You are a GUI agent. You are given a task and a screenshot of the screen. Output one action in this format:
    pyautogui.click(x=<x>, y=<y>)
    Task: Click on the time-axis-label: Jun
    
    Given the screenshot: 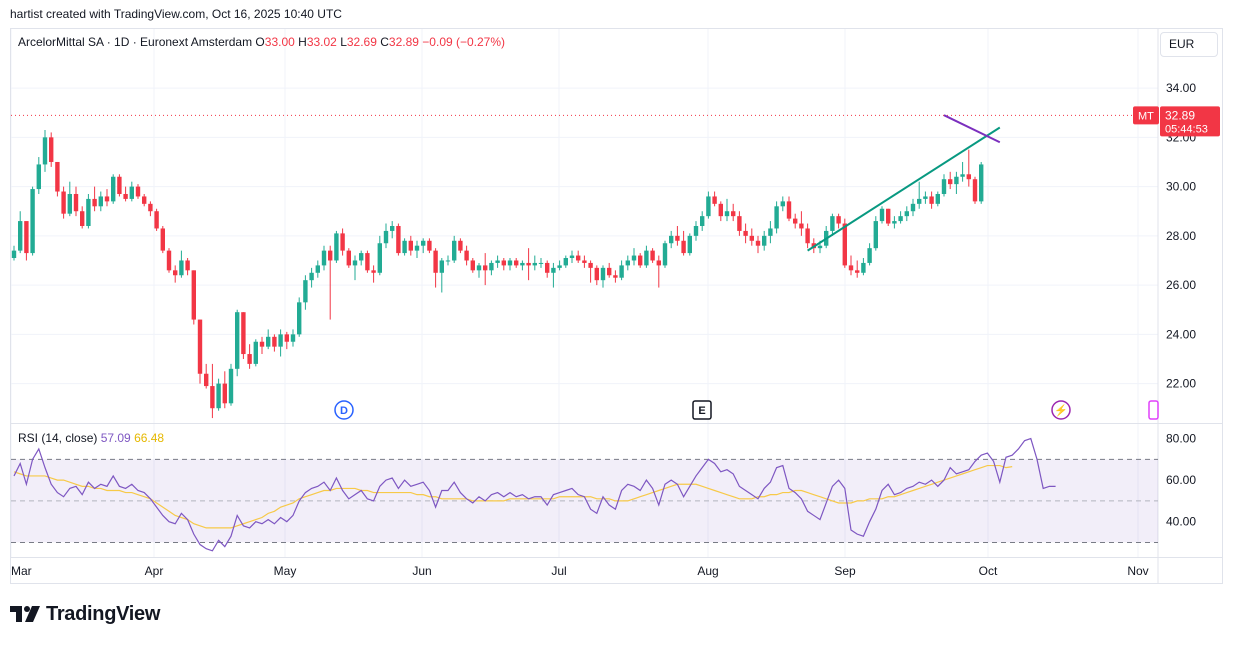 What is the action you would take?
    pyautogui.click(x=421, y=571)
    